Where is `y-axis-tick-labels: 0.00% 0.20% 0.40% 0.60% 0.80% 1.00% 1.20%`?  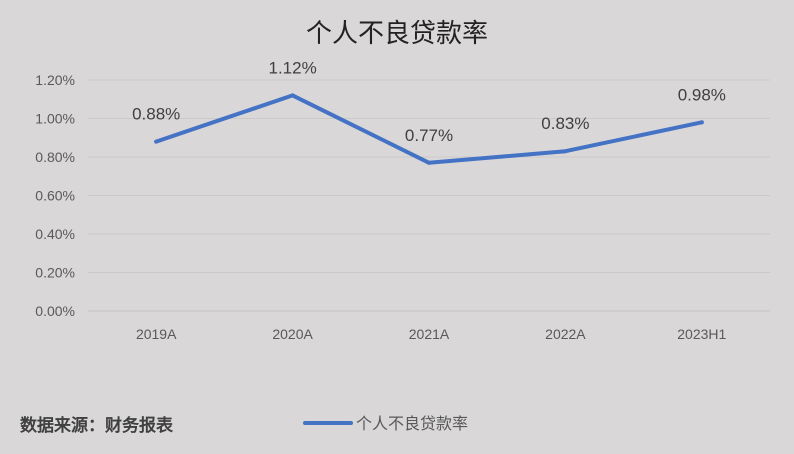 y-axis-tick-labels: 0.00% 0.20% 0.40% 0.60% 0.80% 1.00% 1.20% is located at coordinates (55, 195).